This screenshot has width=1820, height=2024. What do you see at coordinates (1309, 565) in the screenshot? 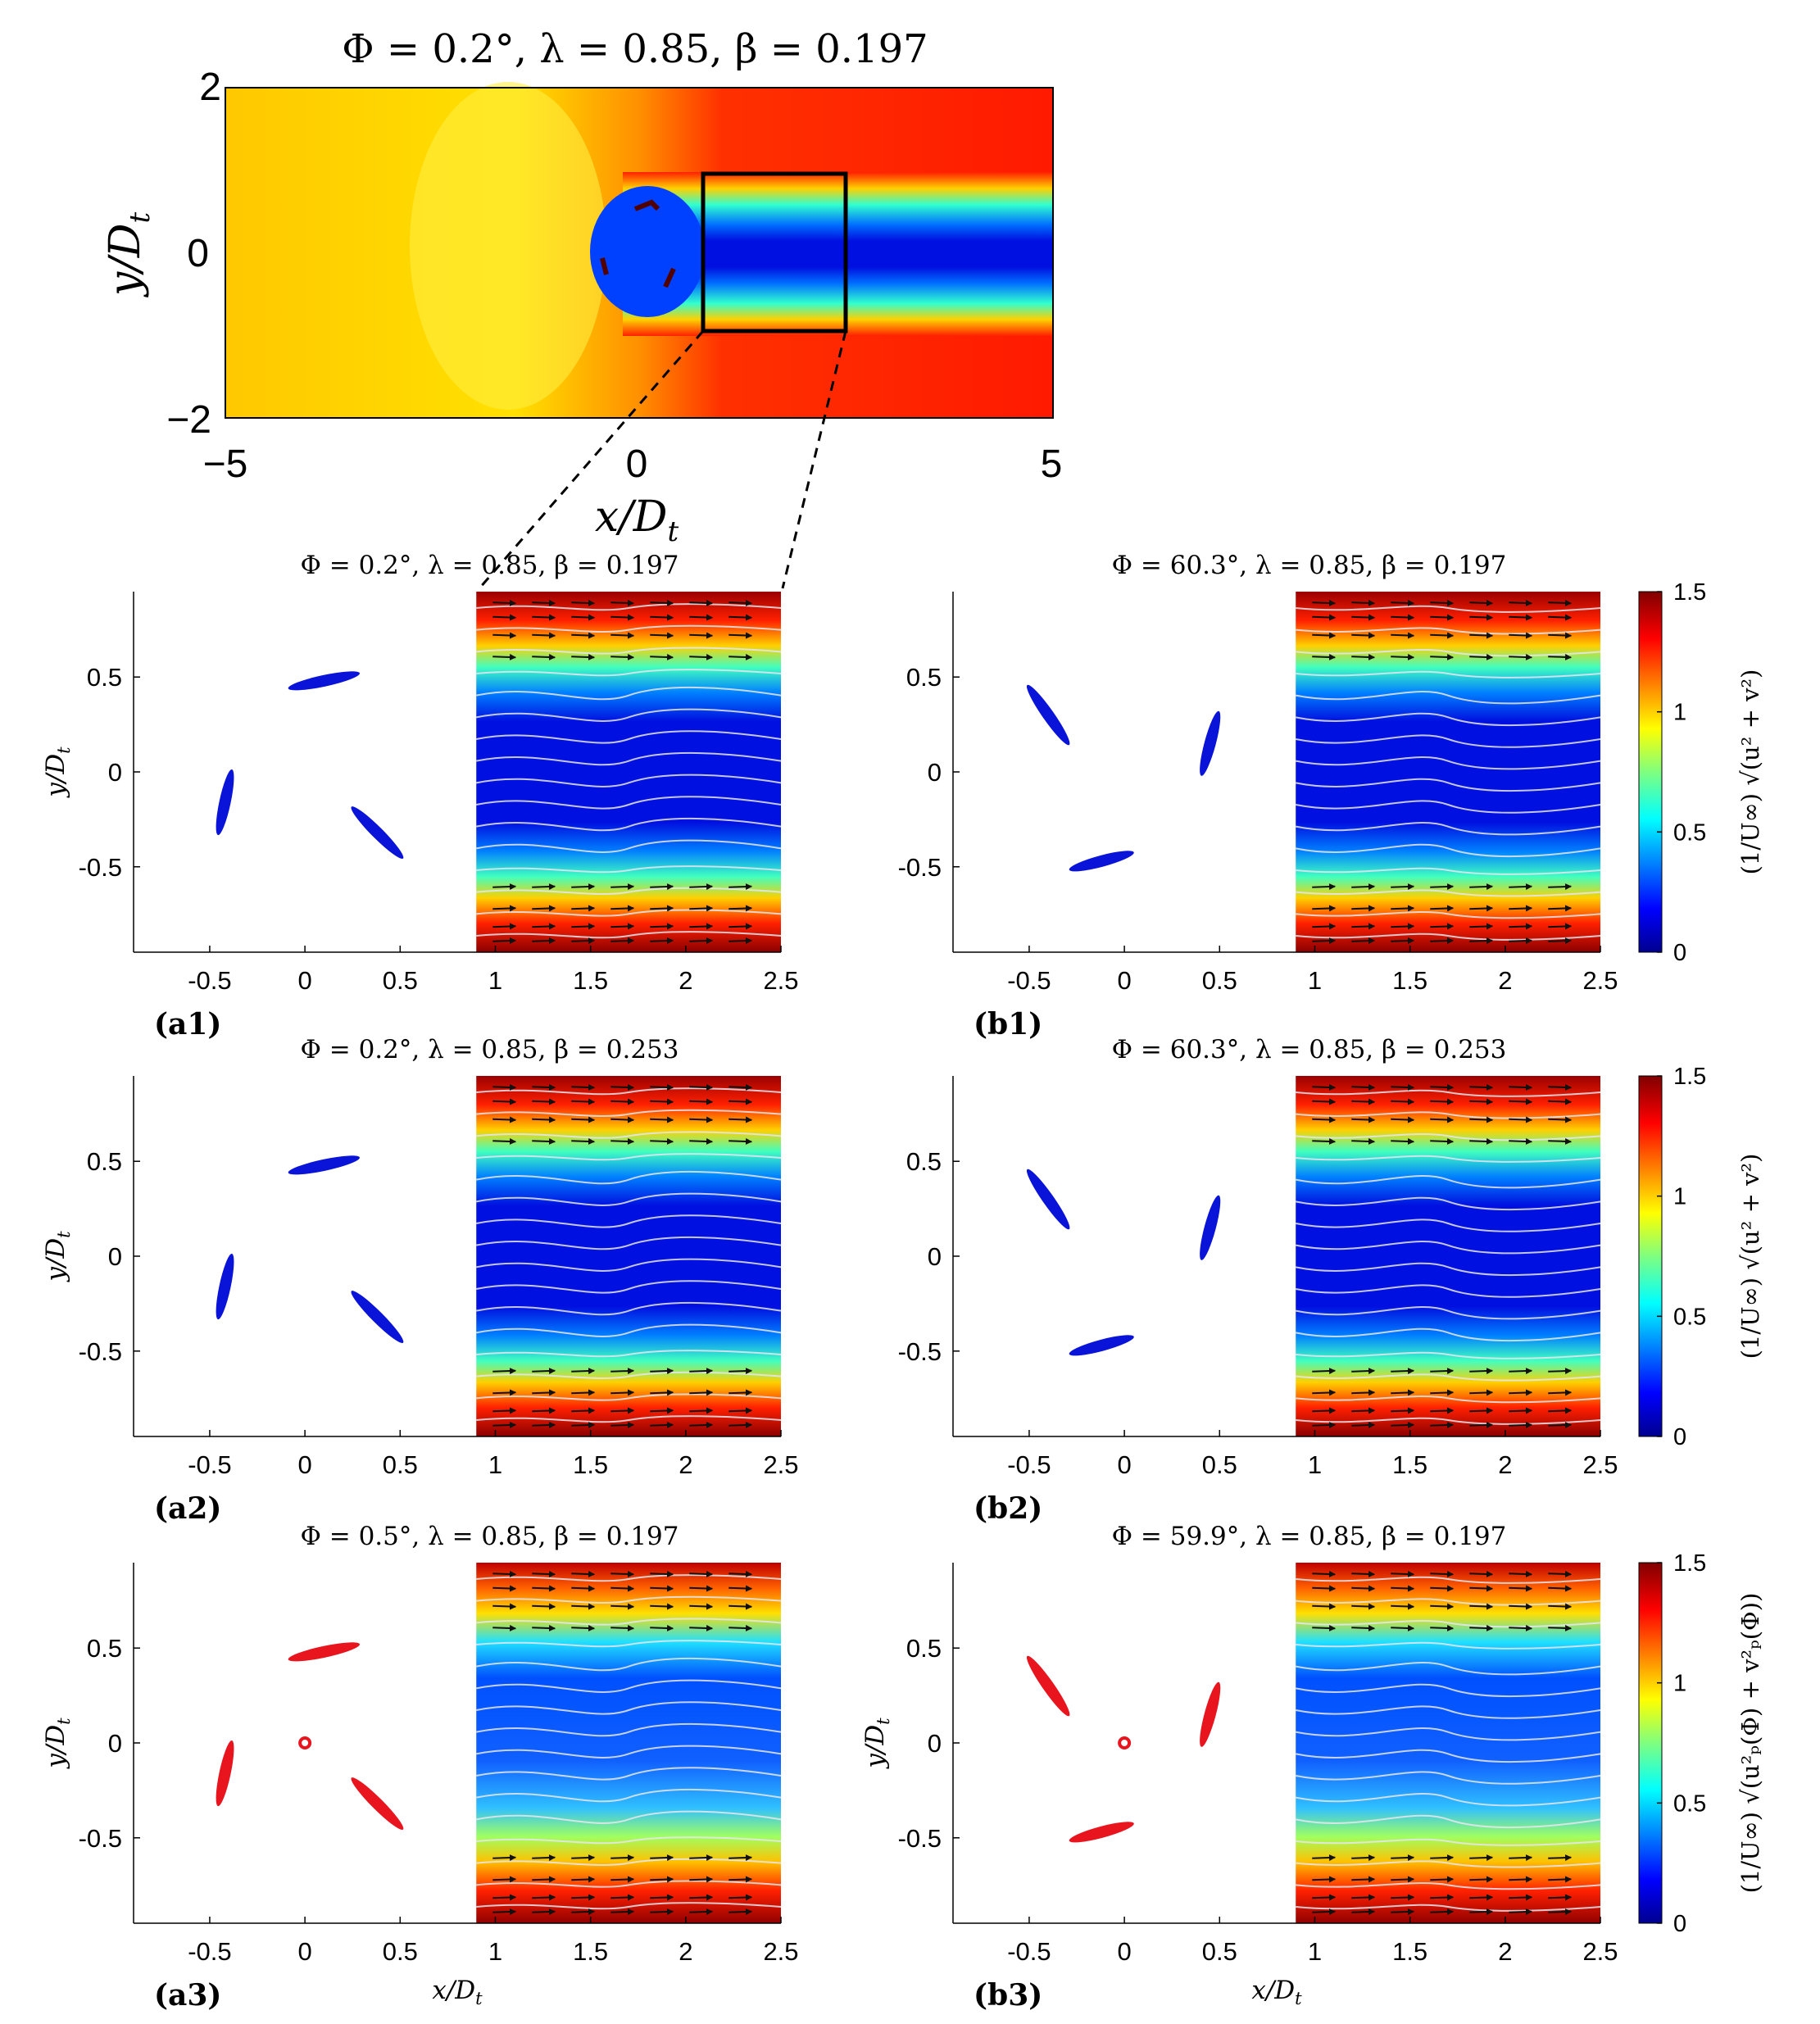
I see `panel-title: Φ = 60.3°, λ = 0.85, β = 0.197` at bounding box center [1309, 565].